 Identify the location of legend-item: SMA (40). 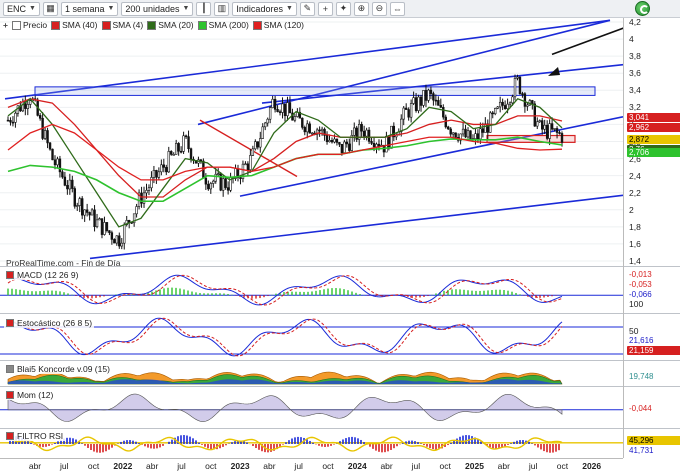
(74, 25).